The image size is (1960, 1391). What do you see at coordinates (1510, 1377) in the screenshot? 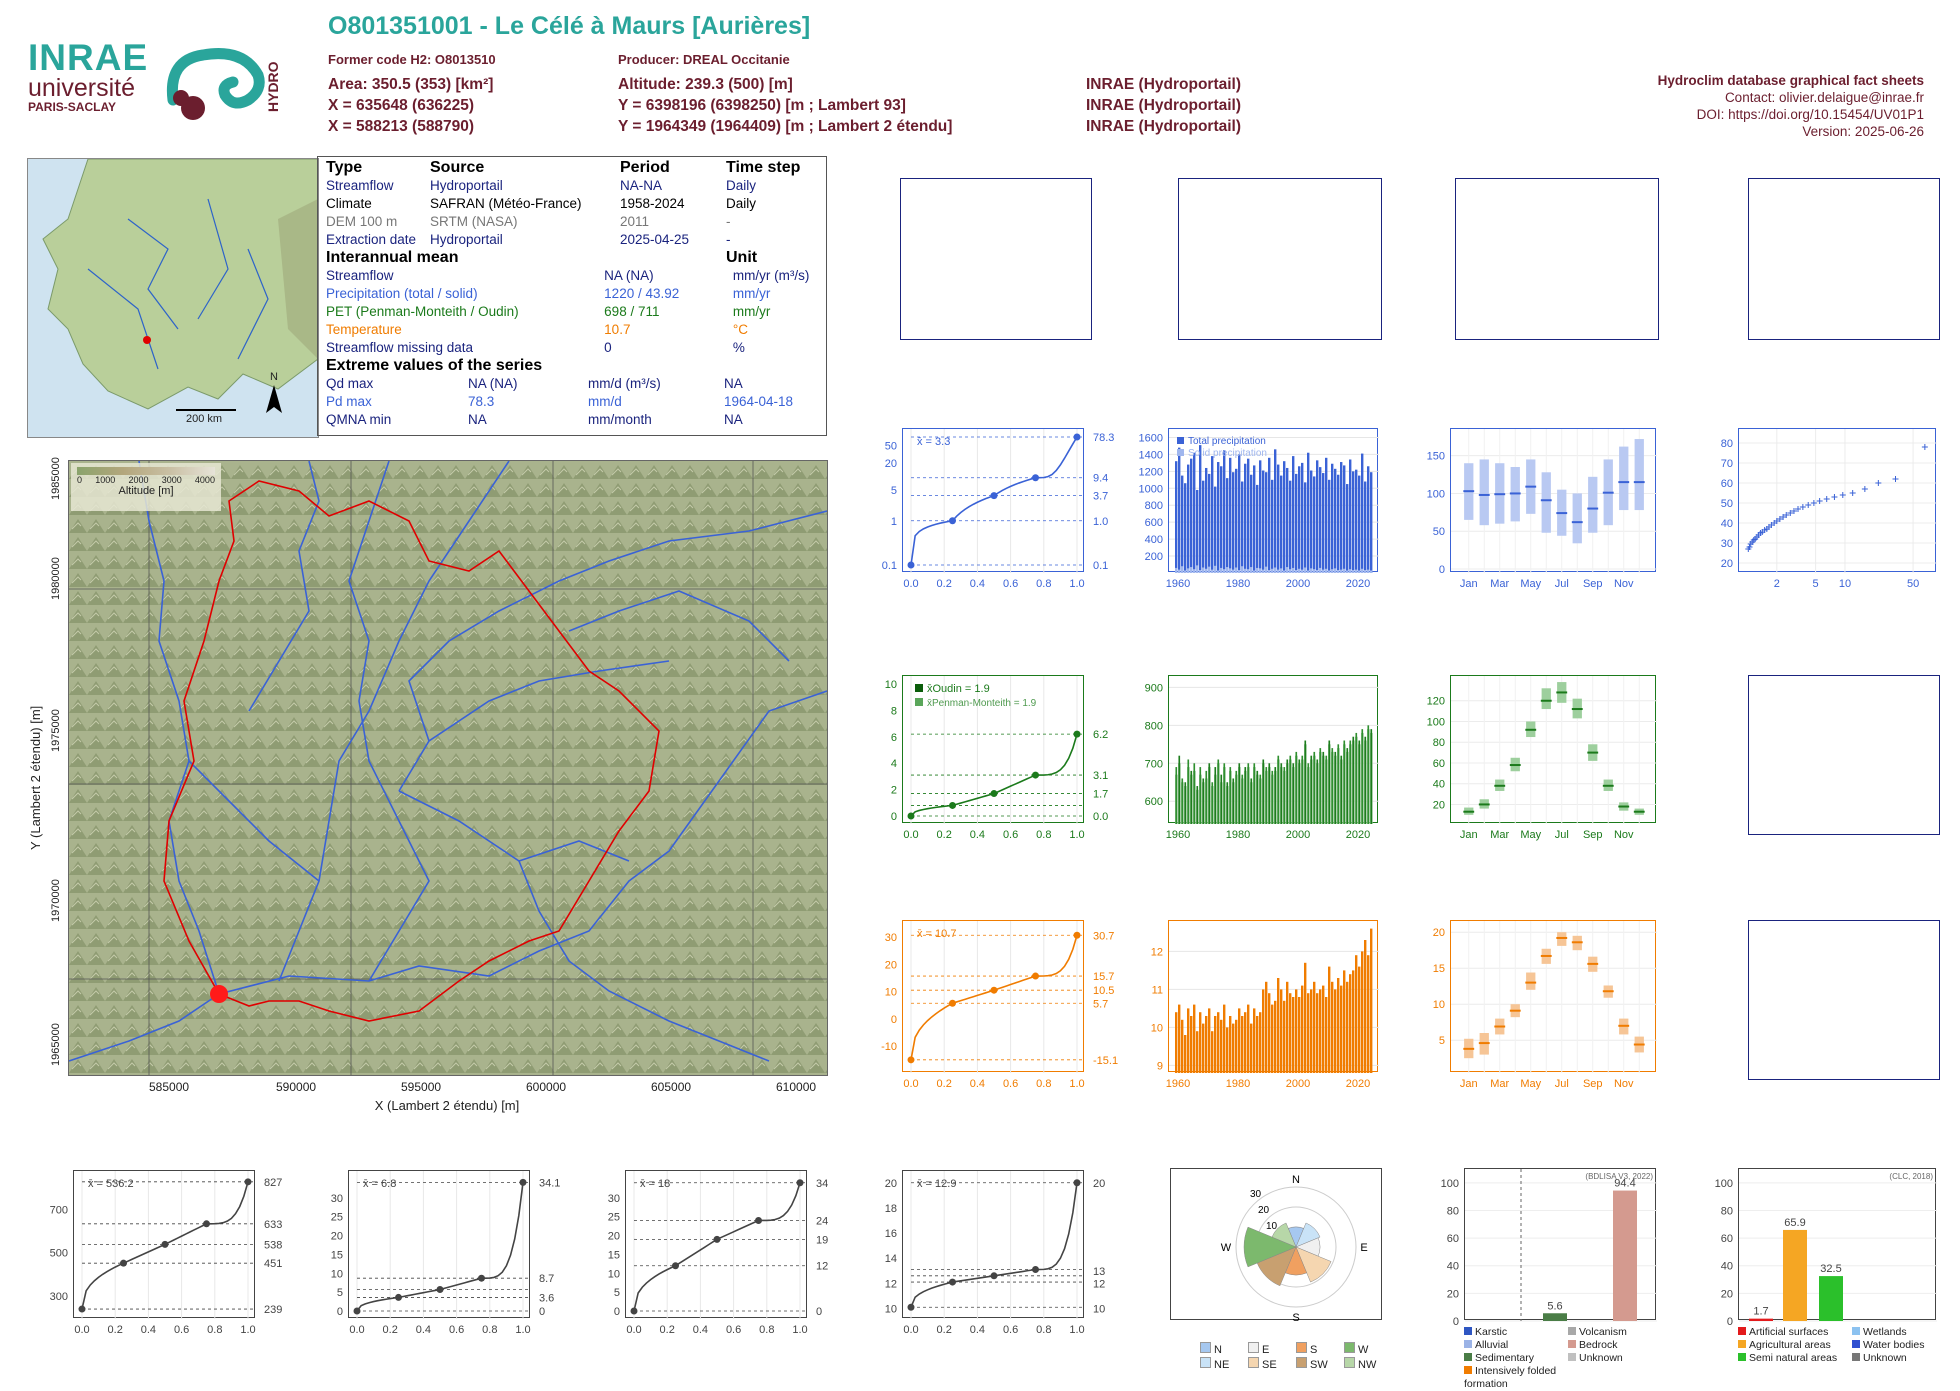
I see `legend-item: Intensively folded formation` at bounding box center [1510, 1377].